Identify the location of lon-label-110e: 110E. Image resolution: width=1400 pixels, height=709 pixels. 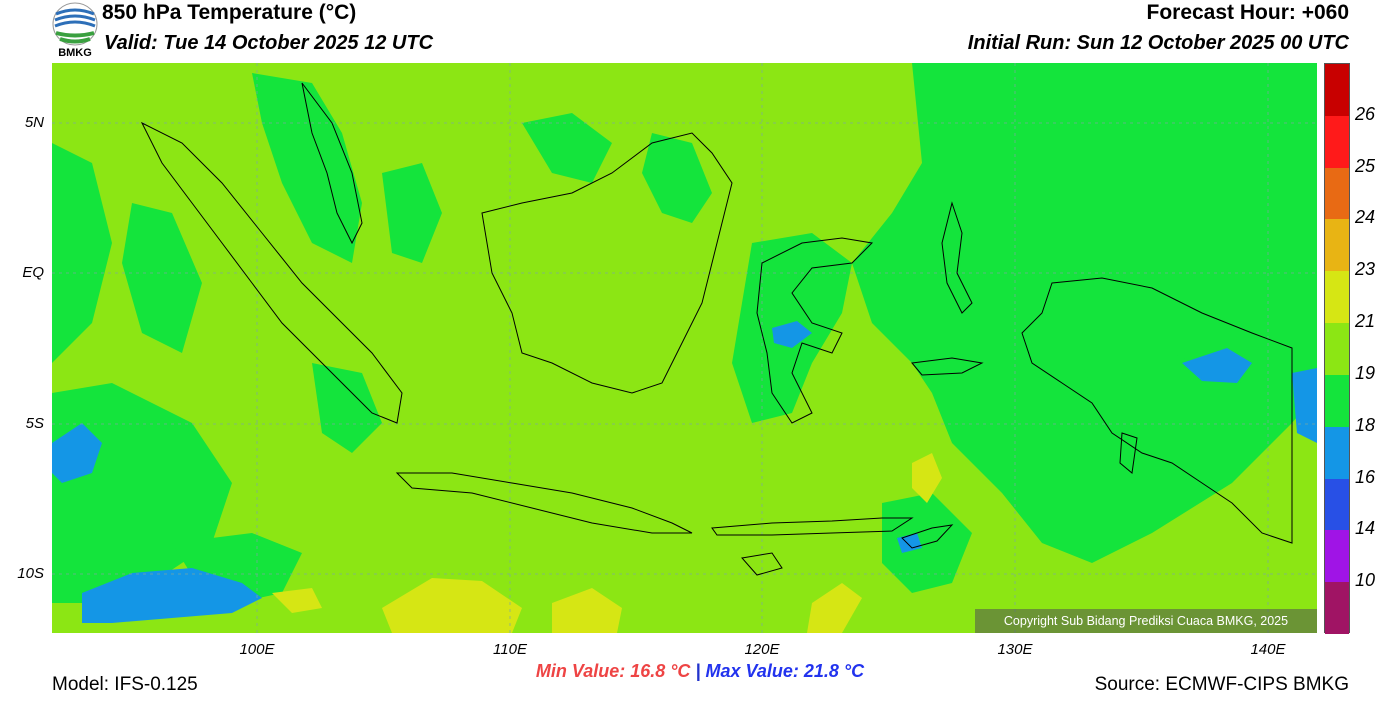
(510, 649).